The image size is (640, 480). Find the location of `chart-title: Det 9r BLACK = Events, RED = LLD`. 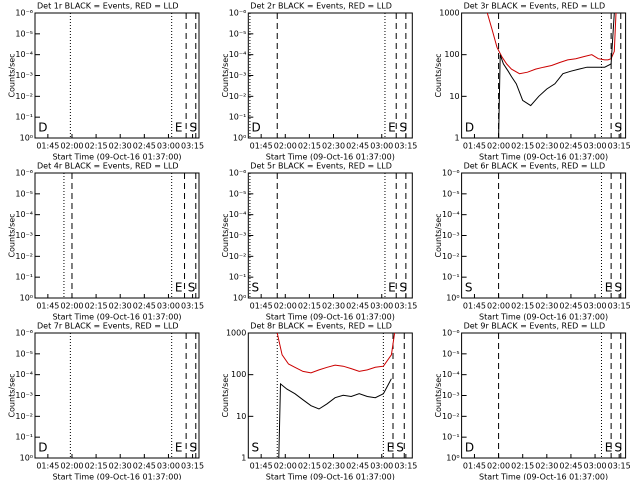

chart-title: Det 9r BLACK = Events, RED = LLD is located at coordinates (535, 326).